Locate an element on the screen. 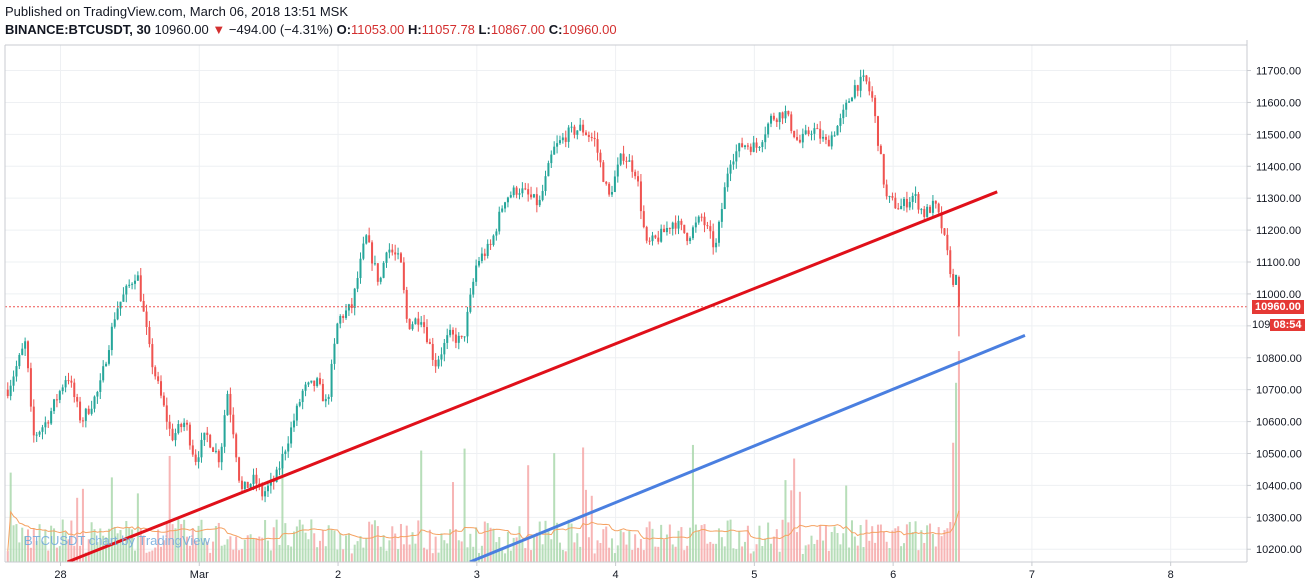 Image resolution: width=1312 pixels, height=588 pixels. high-value: 11057.78 is located at coordinates (448, 29).